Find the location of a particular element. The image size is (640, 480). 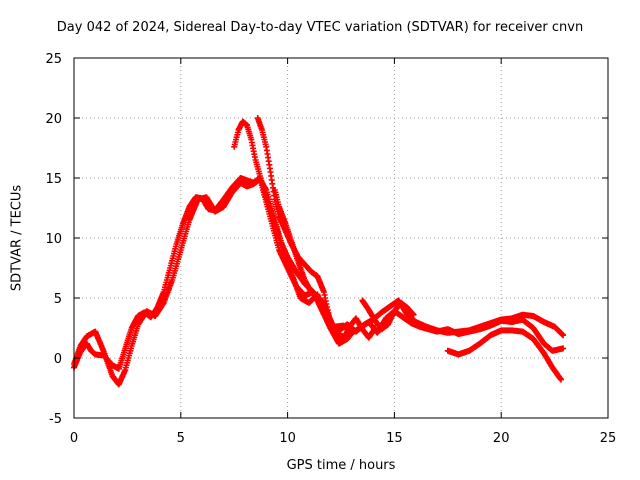

series-track-e is located at coordinates (309, 263).